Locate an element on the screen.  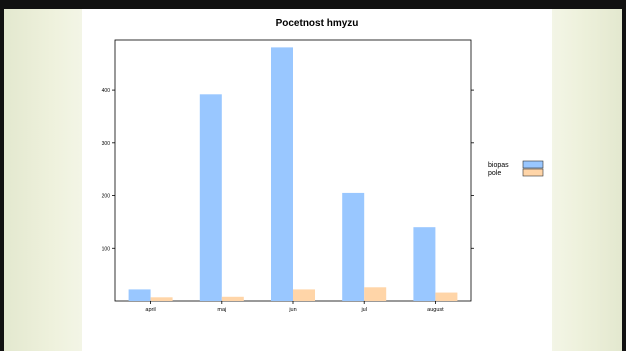
y-tick-label: 200 is located at coordinates (106, 197).